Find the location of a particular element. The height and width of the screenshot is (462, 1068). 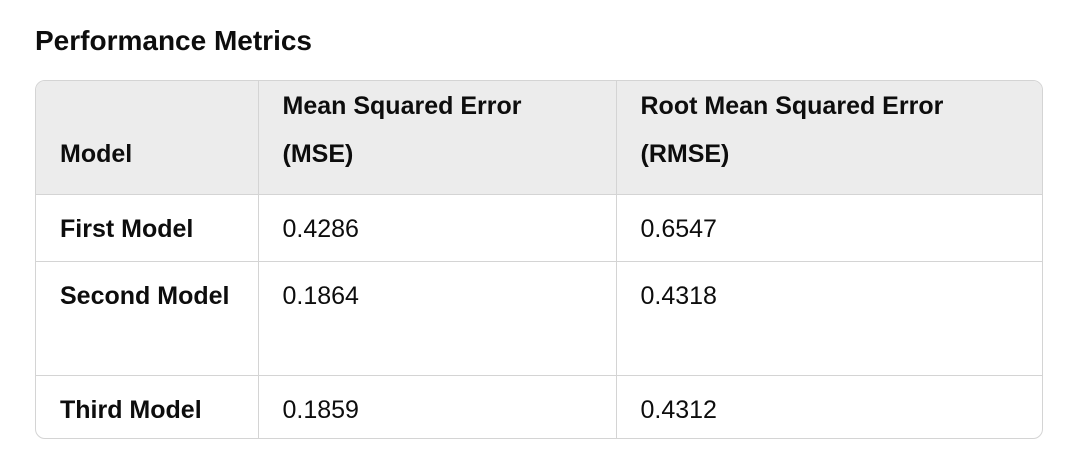

header-model: Model is located at coordinates (147, 138).